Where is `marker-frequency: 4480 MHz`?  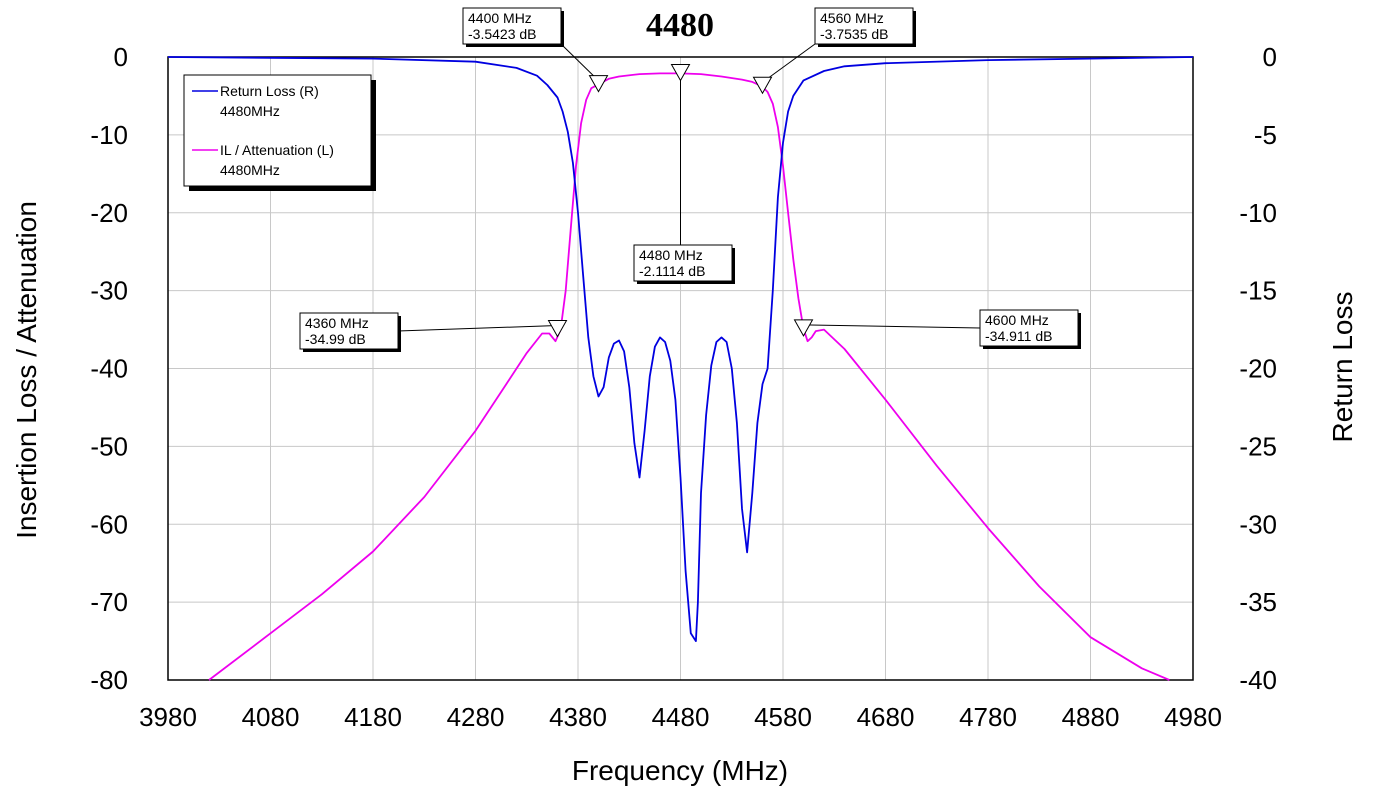 marker-frequency: 4480 MHz is located at coordinates (671, 255).